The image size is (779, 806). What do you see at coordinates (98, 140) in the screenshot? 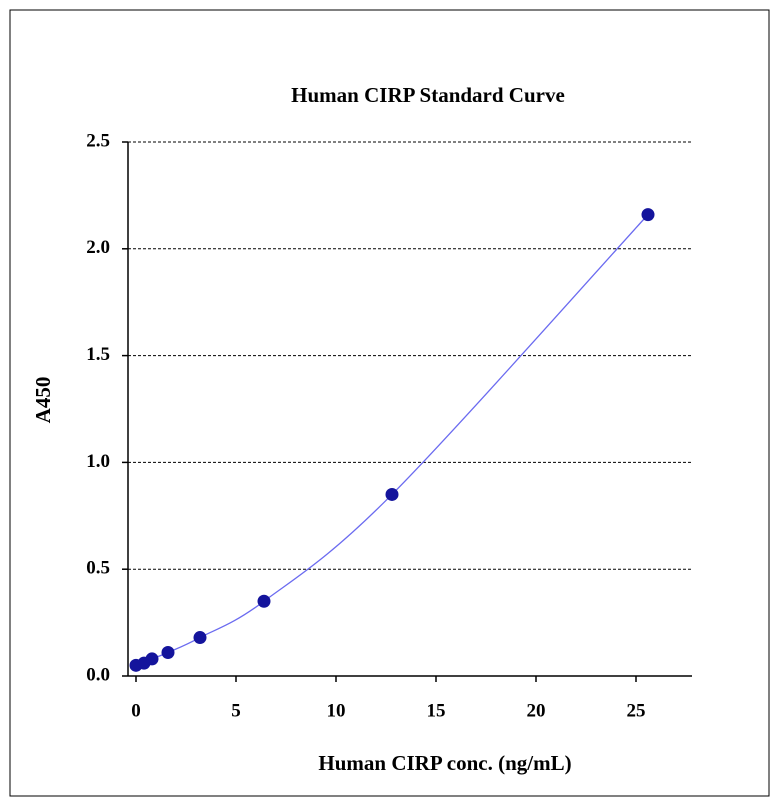
I see `y-tick-label: 2.5` at bounding box center [98, 140].